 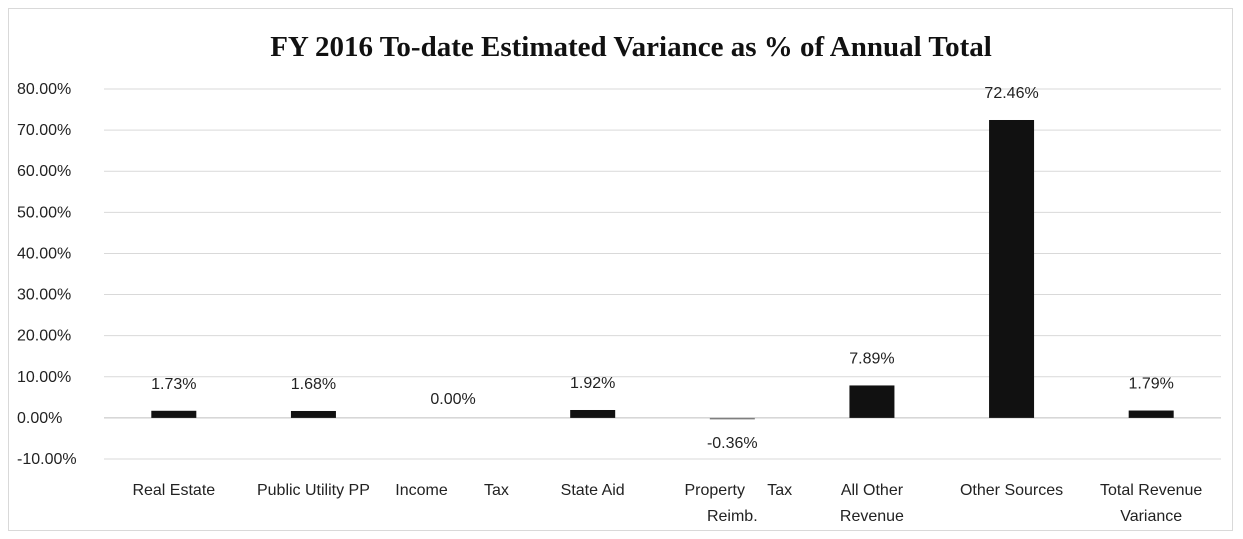 I want to click on y-tick-label: 50.00%, so click(x=44, y=212).